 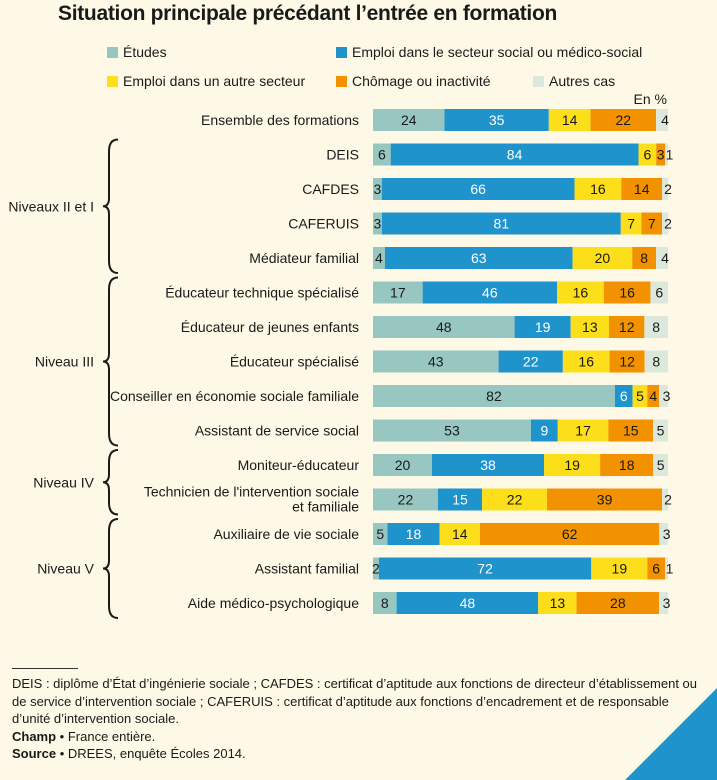 What do you see at coordinates (603, 258) in the screenshot?
I see `data-label-4-2: 20` at bounding box center [603, 258].